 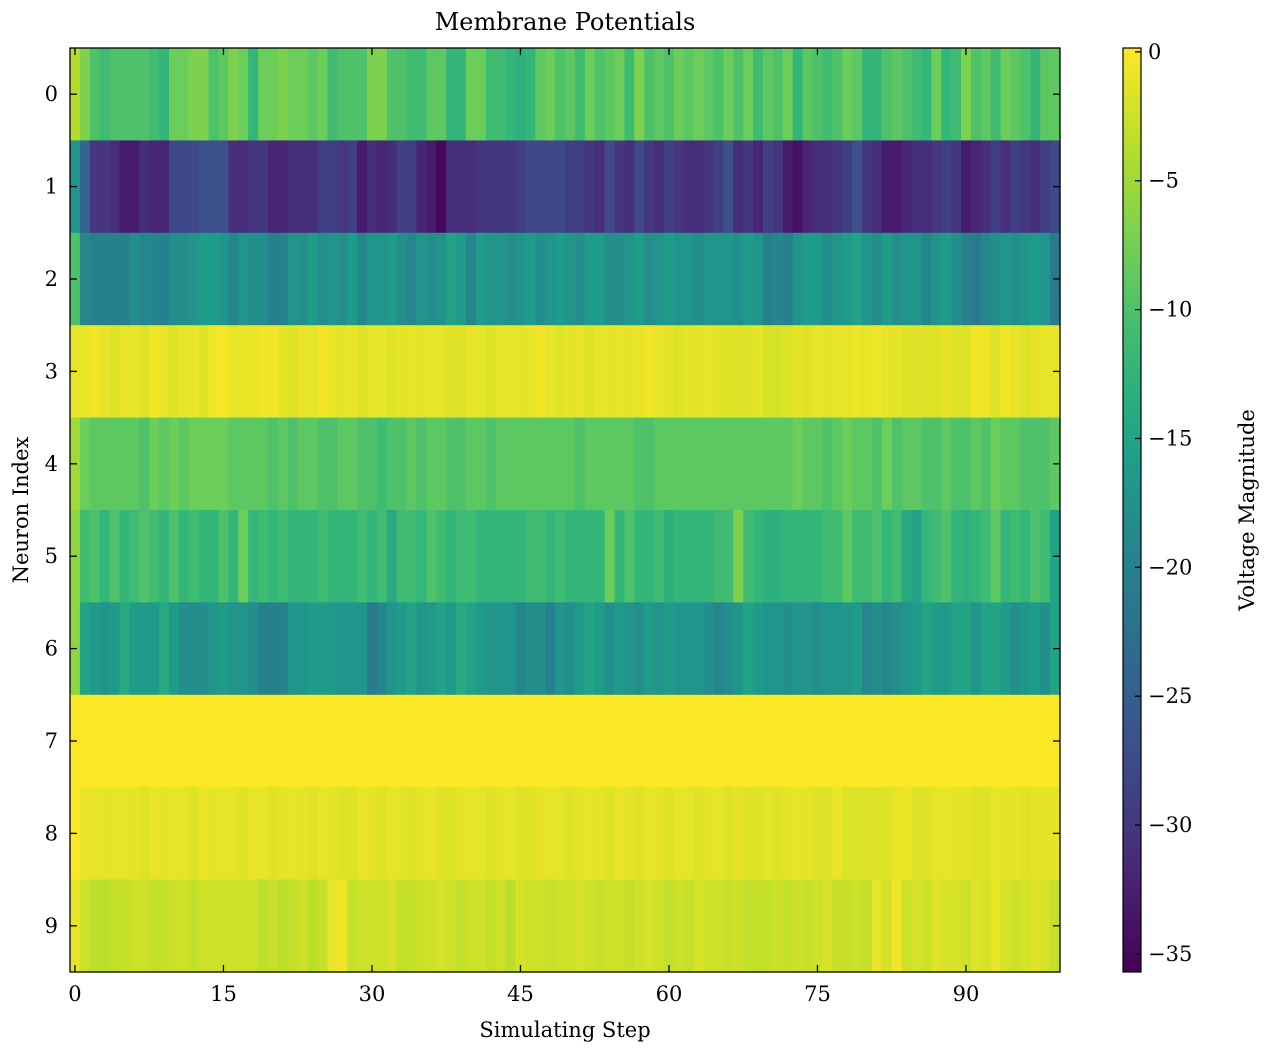 What do you see at coordinates (1154, 52) in the screenshot?
I see `colorbar-tick-label: 0` at bounding box center [1154, 52].